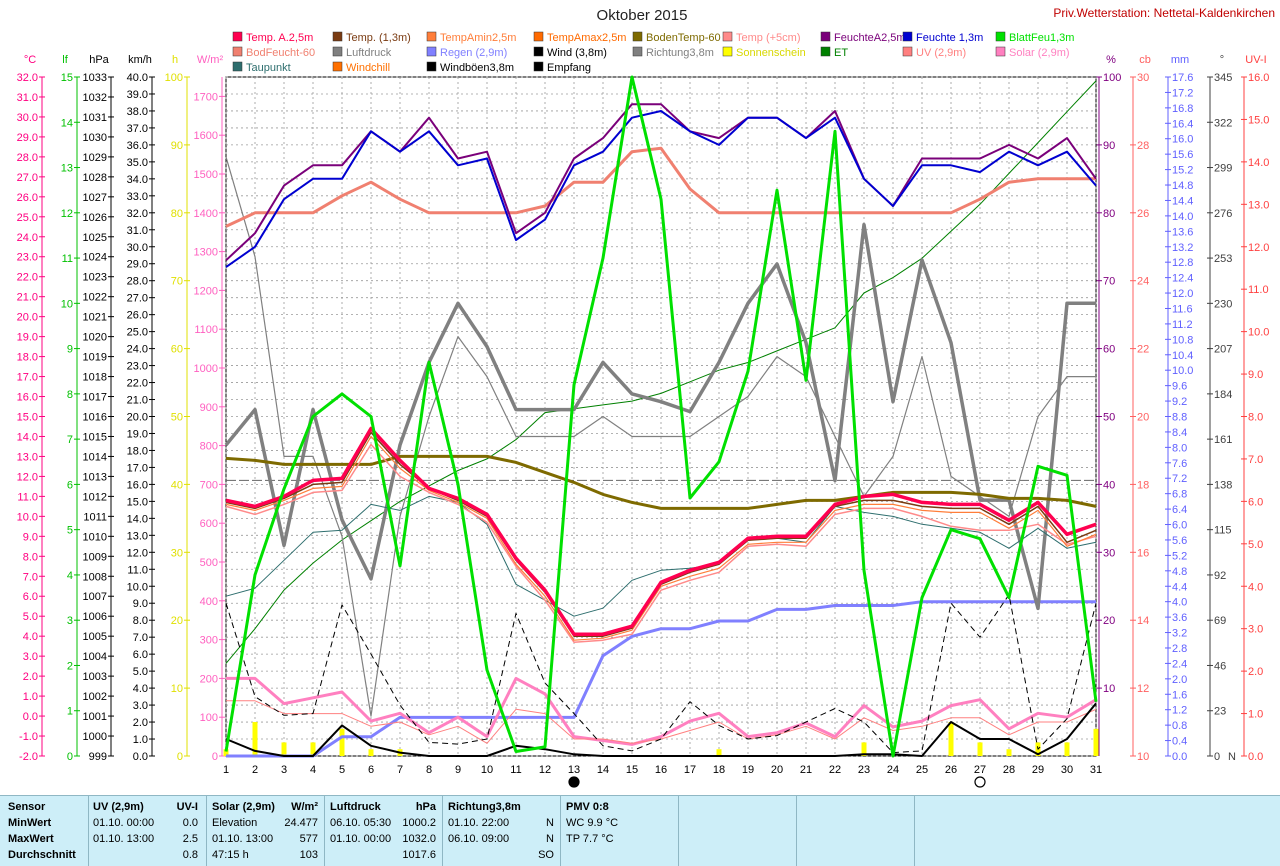  I want to click on axis-tick-uv-i: 1.0, so click(1255, 715).